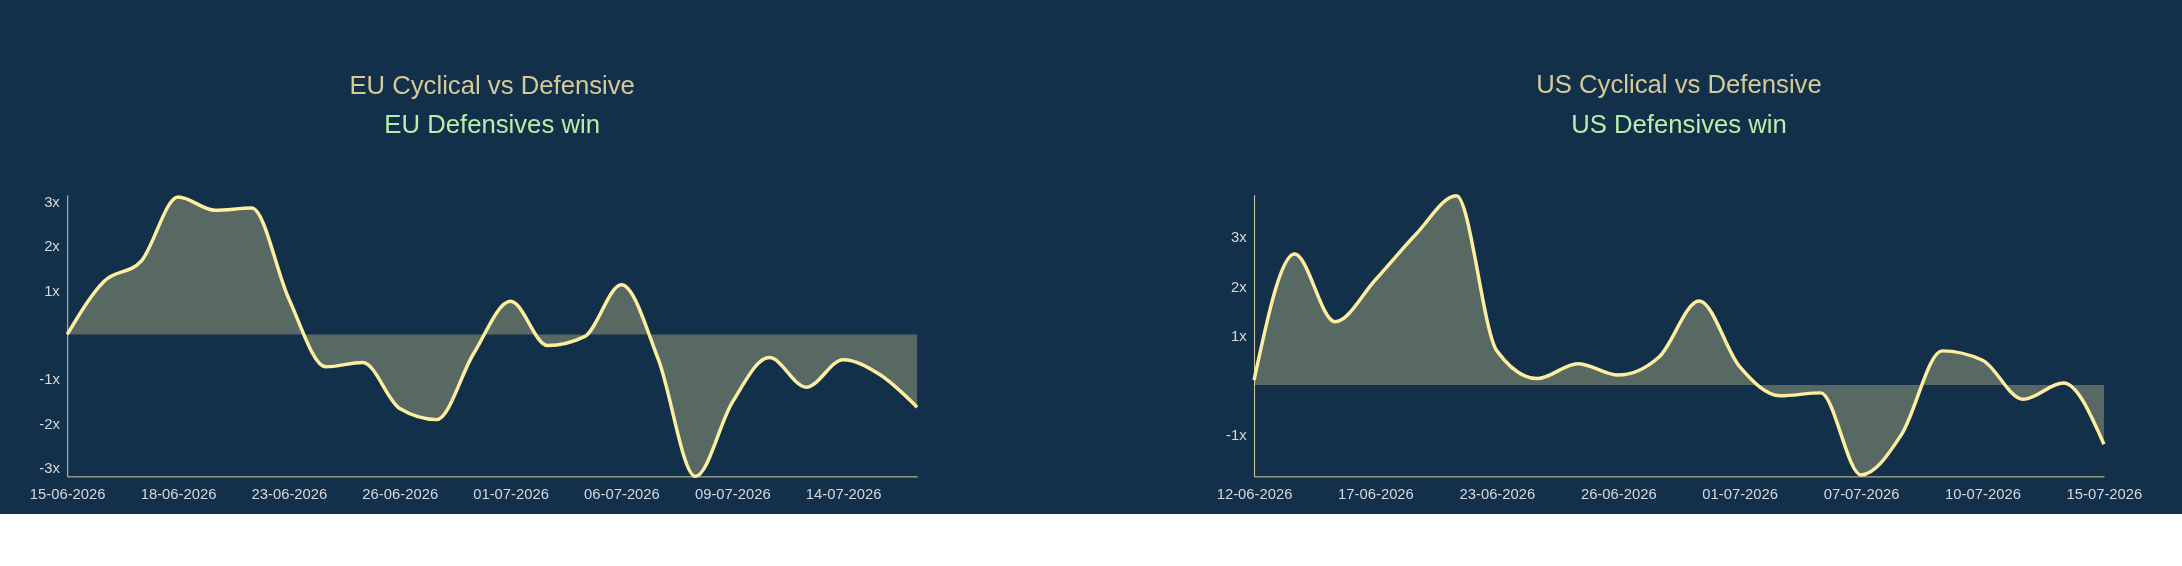  Describe the element at coordinates (50, 423) in the screenshot. I see `y-tick-label: -2x` at that location.